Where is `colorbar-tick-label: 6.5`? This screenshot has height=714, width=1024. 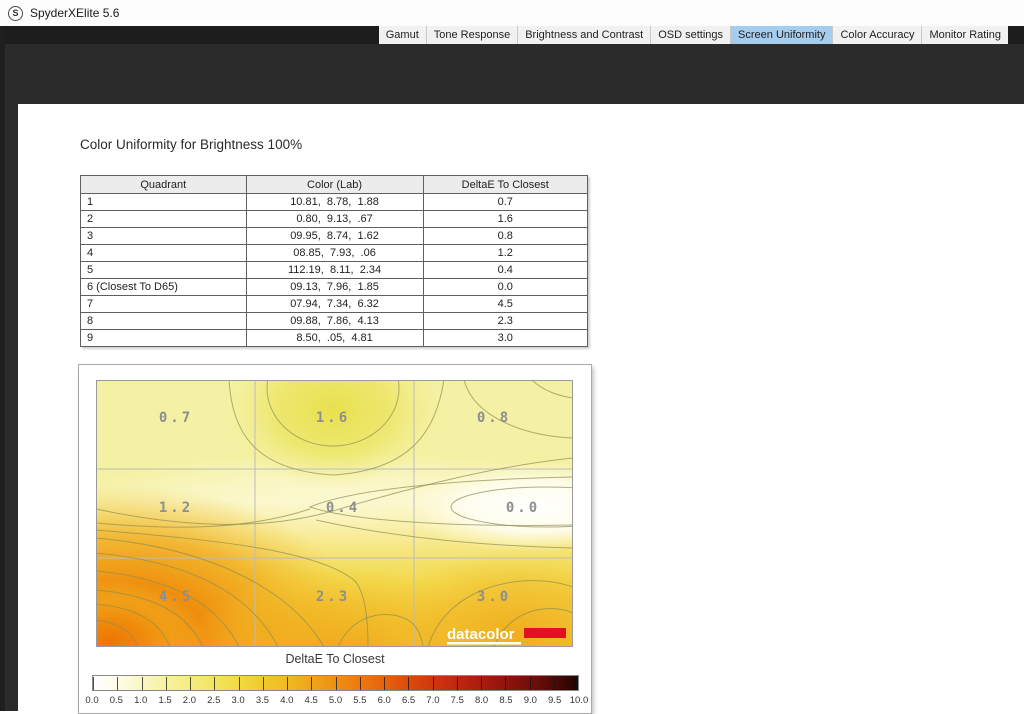 colorbar-tick-label: 6.5 is located at coordinates (408, 700).